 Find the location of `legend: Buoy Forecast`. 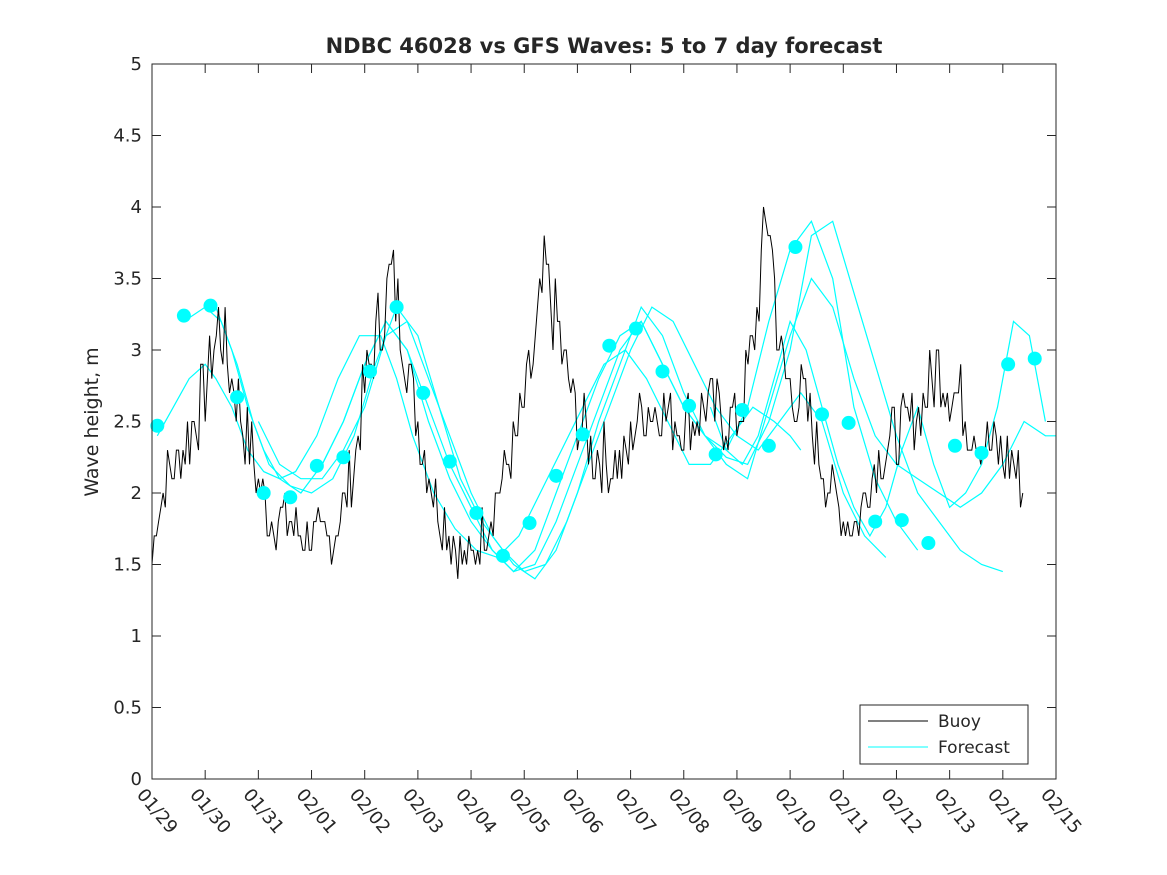

legend: Buoy Forecast is located at coordinates (944, 734).